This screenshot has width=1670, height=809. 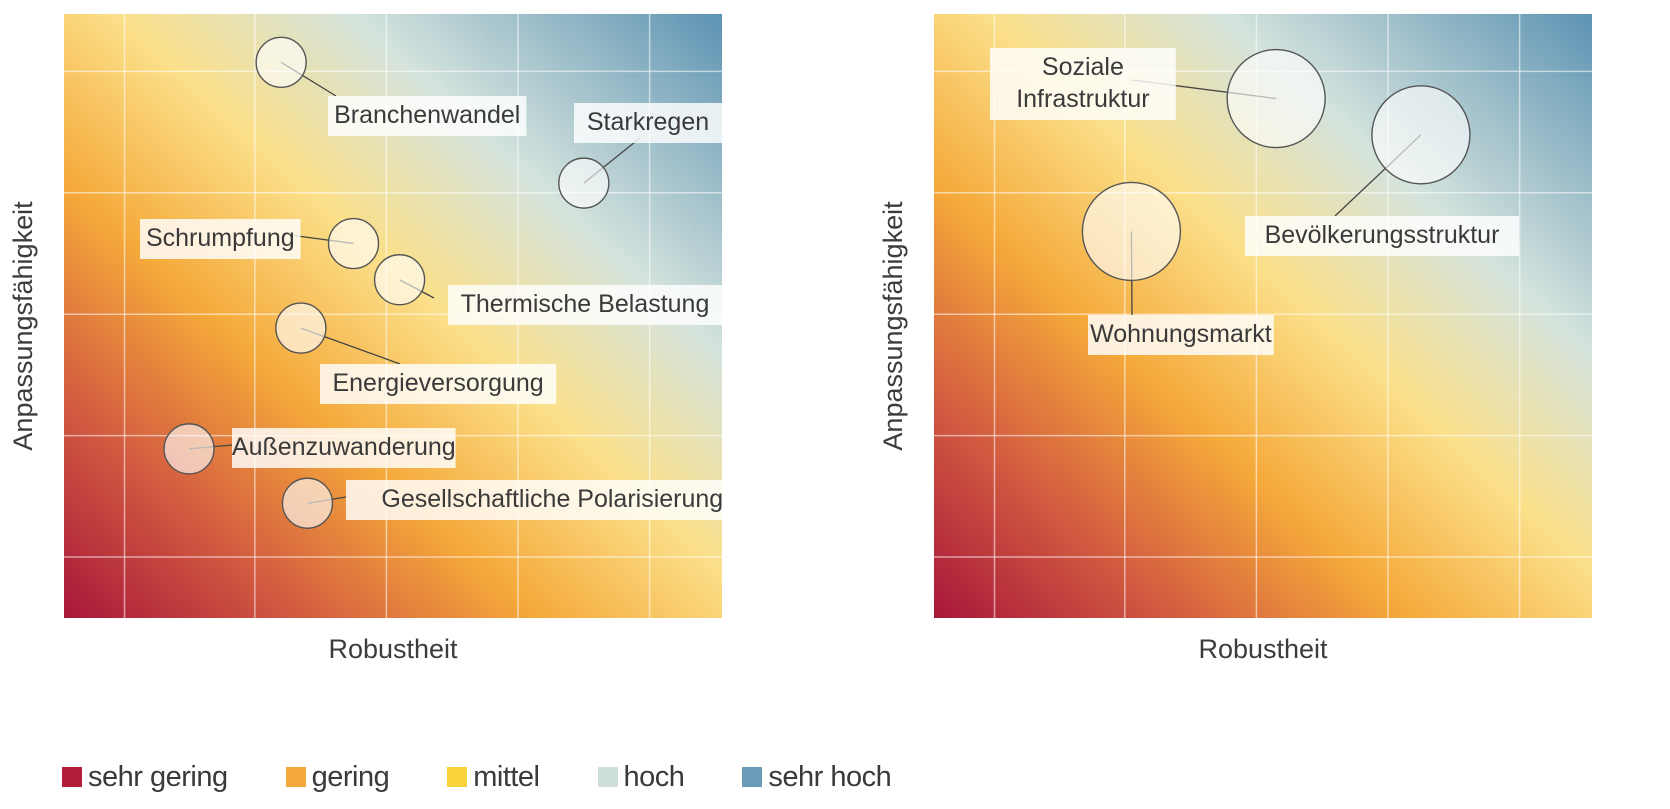 I want to click on point-label: Bevölkerungsstruktur, so click(x=1382, y=235).